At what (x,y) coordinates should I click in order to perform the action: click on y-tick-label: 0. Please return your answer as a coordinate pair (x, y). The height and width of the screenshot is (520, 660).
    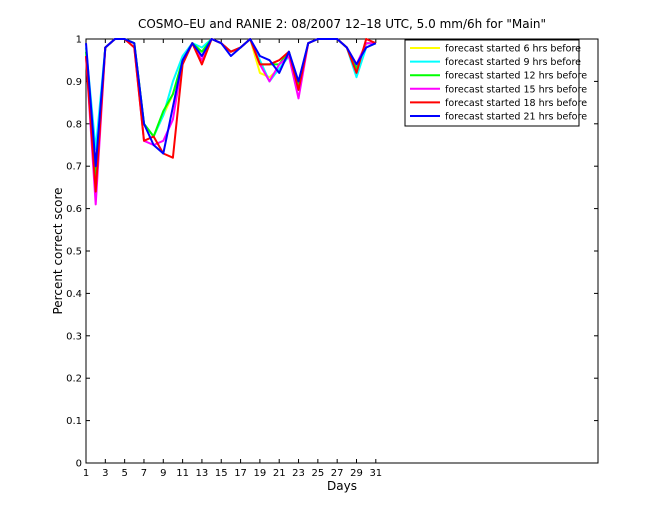
    Looking at the image, I should click on (79, 464).